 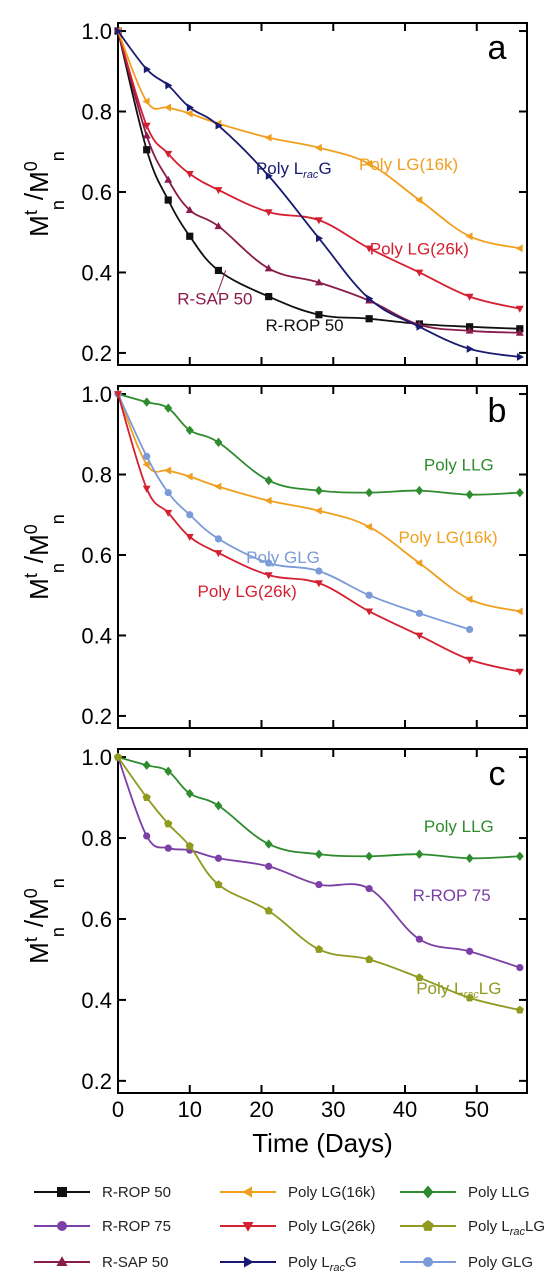 I want to click on legend-item-lg26: Poly LG(26k), so click(x=298, y=1226).